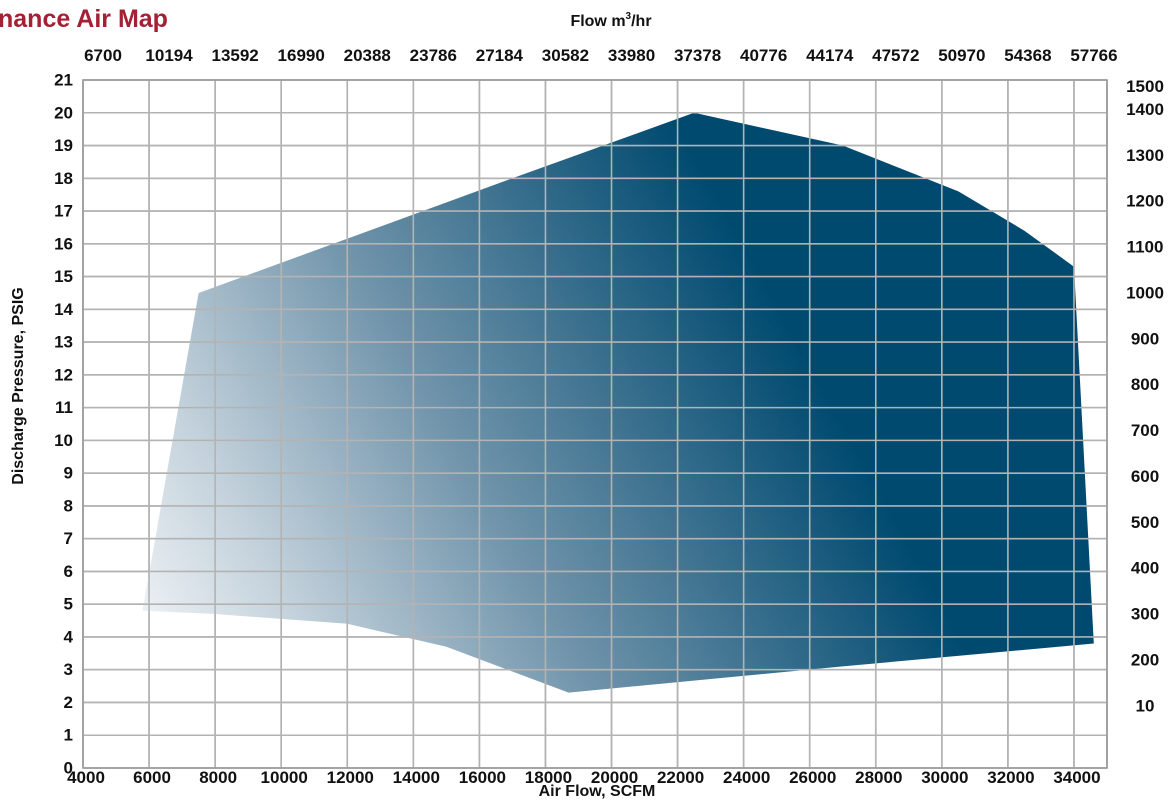 The height and width of the screenshot is (804, 1169). I want to click on right-tick-label: 1300, so click(1145, 155).